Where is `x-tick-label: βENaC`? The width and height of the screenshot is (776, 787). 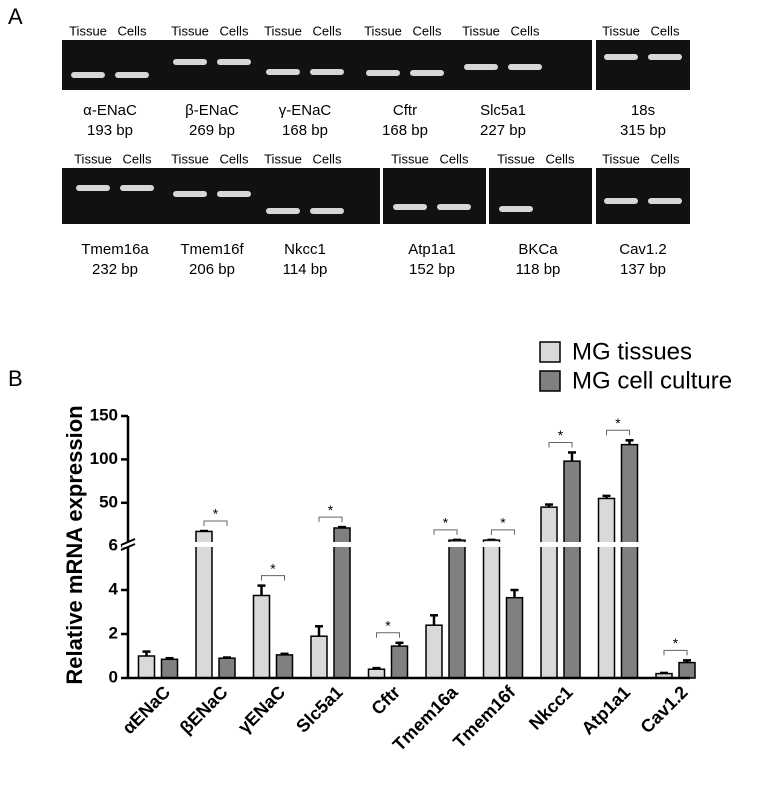
x-tick-label: βENaC is located at coordinates (204, 710).